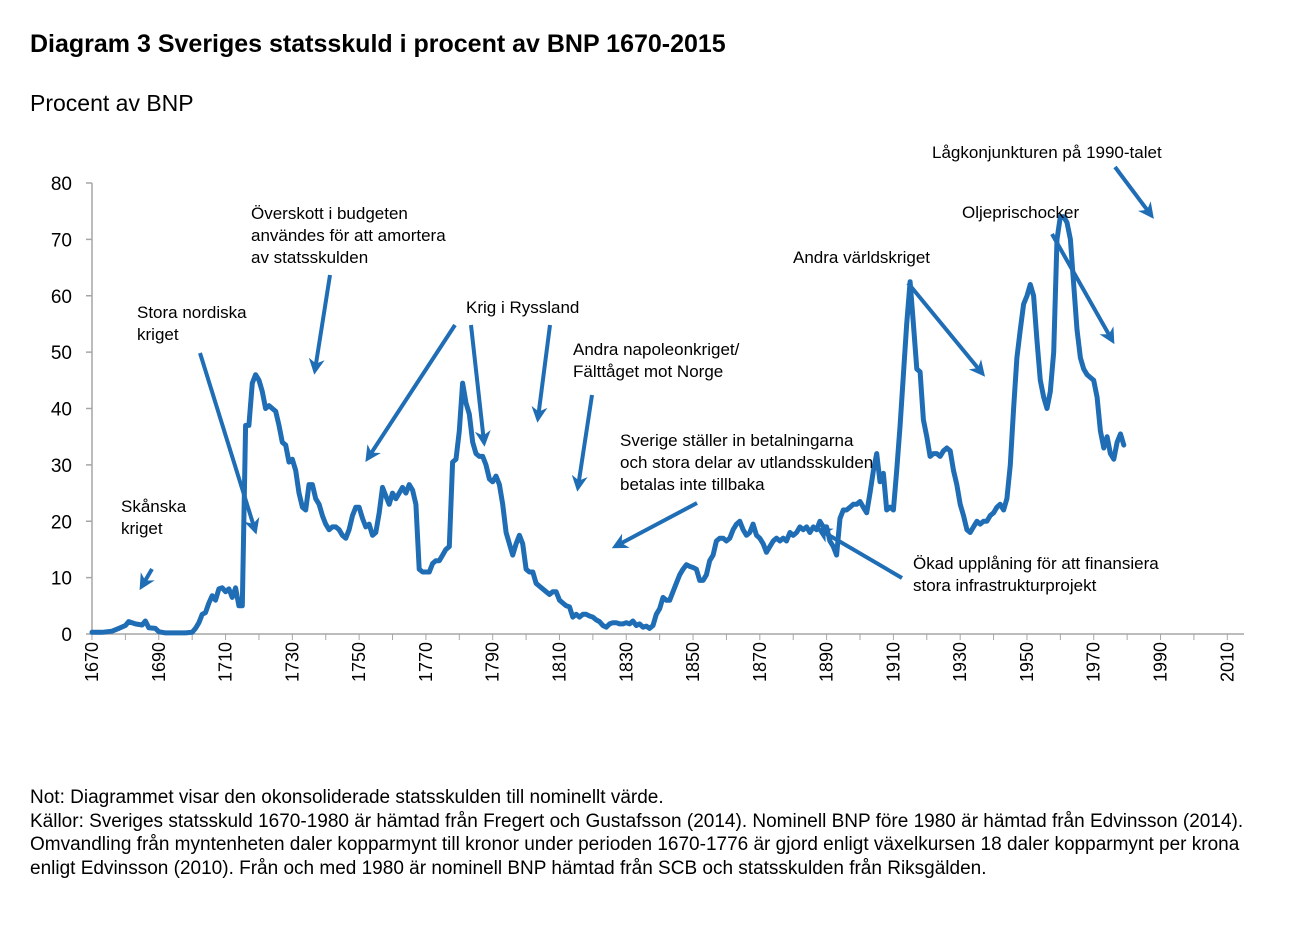 This screenshot has height=942, width=1294. I want to click on x-tick-label: 1910, so click(893, 662).